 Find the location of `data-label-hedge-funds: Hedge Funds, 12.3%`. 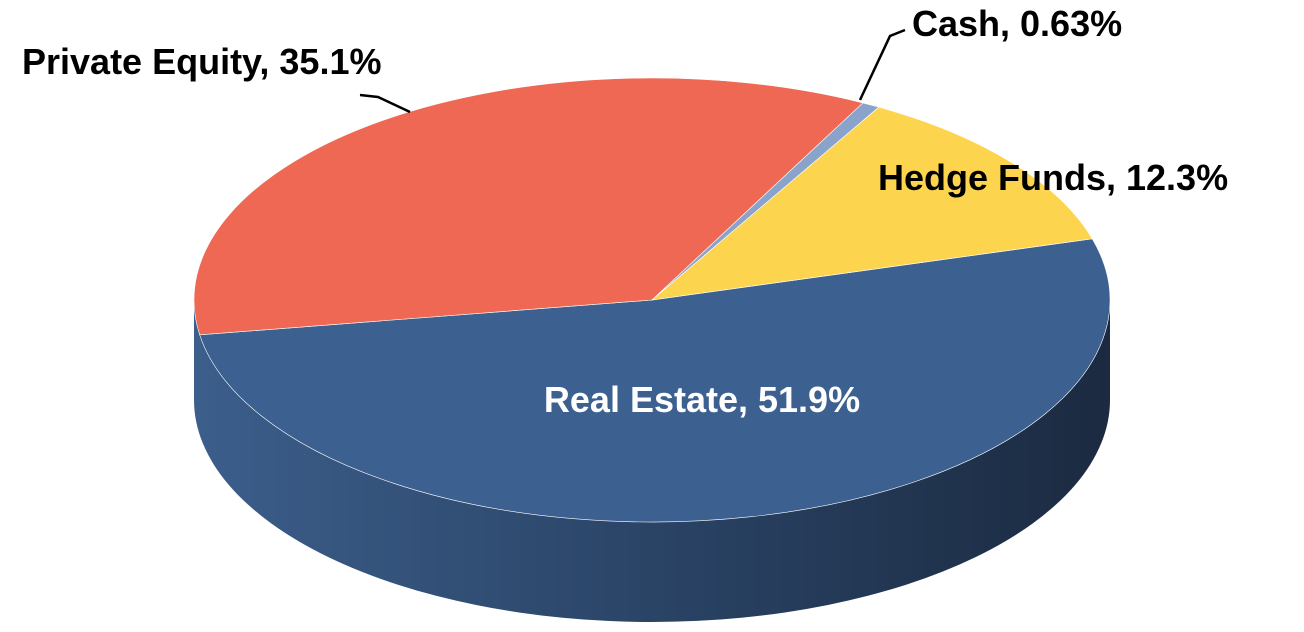

data-label-hedge-funds: Hedge Funds, 12.3% is located at coordinates (1053, 177).